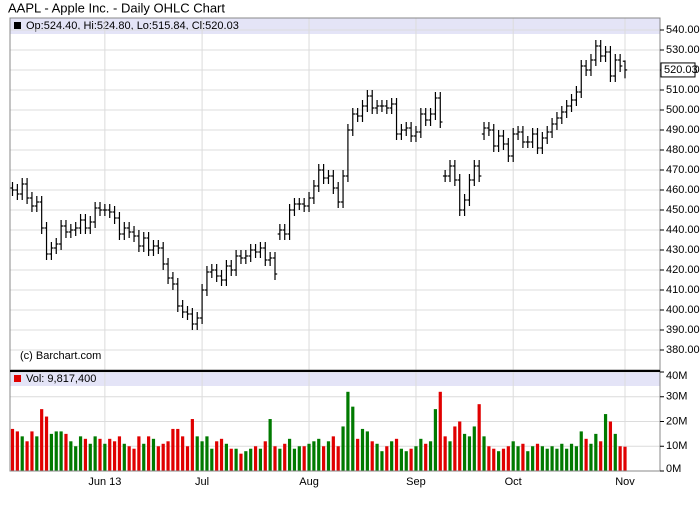 The image size is (700, 517). I want to click on y-tick-label: 530.00, so click(683, 50).